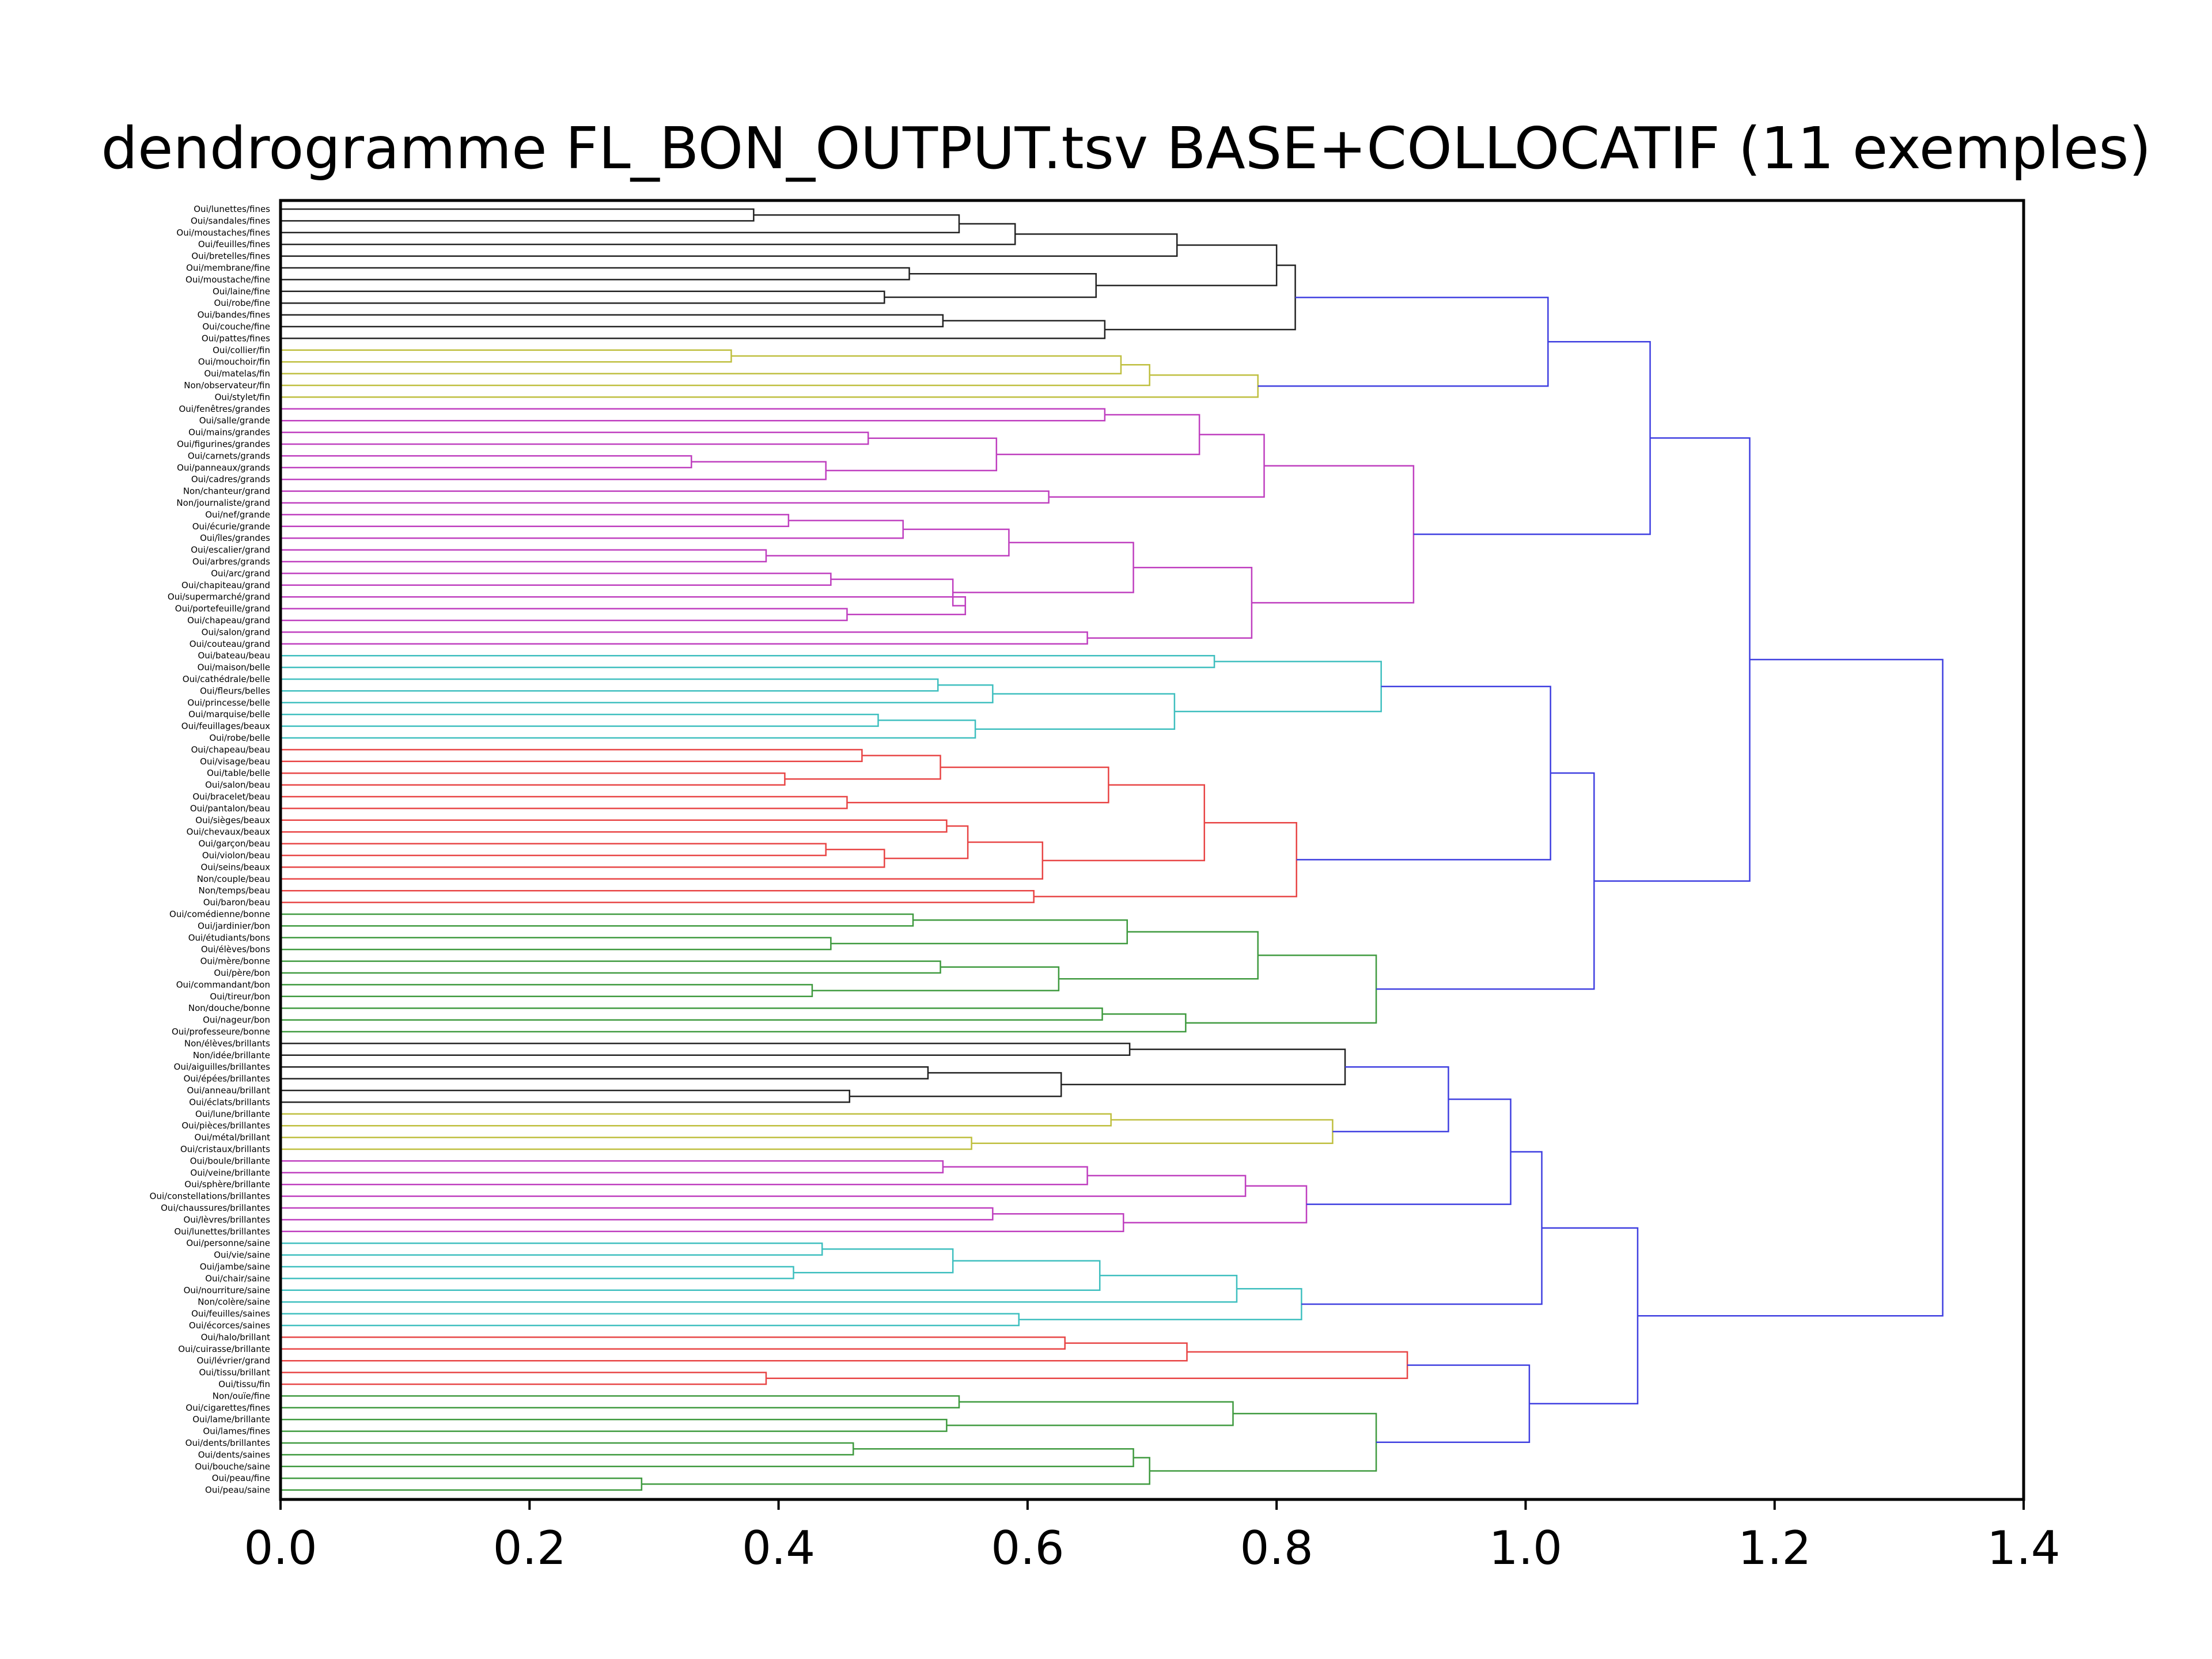 This screenshot has width=2212, height=1659. I want to click on leaf-label: Oui/sandales/fines, so click(230, 220).